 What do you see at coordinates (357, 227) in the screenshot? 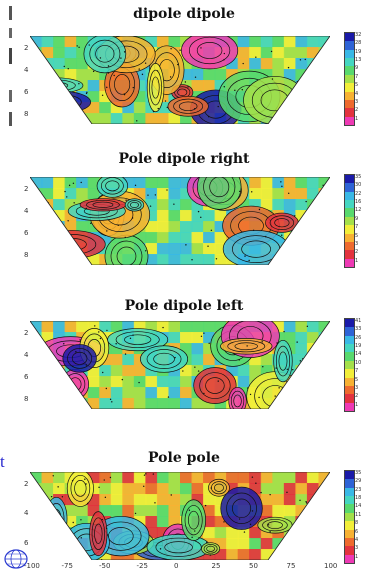
I see `colorbar-tick-label: 7` at bounding box center [357, 227].